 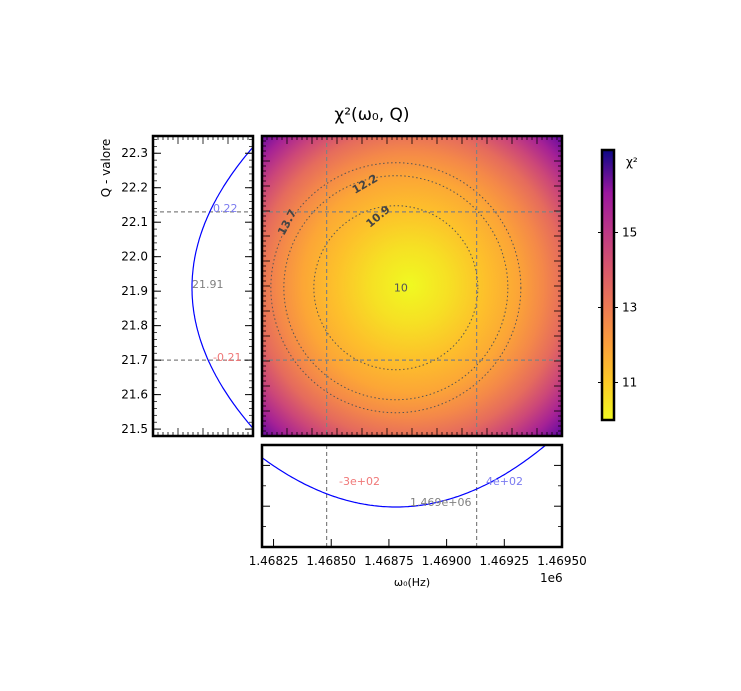 I want to click on colorbar-label: χ², so click(x=632, y=162).